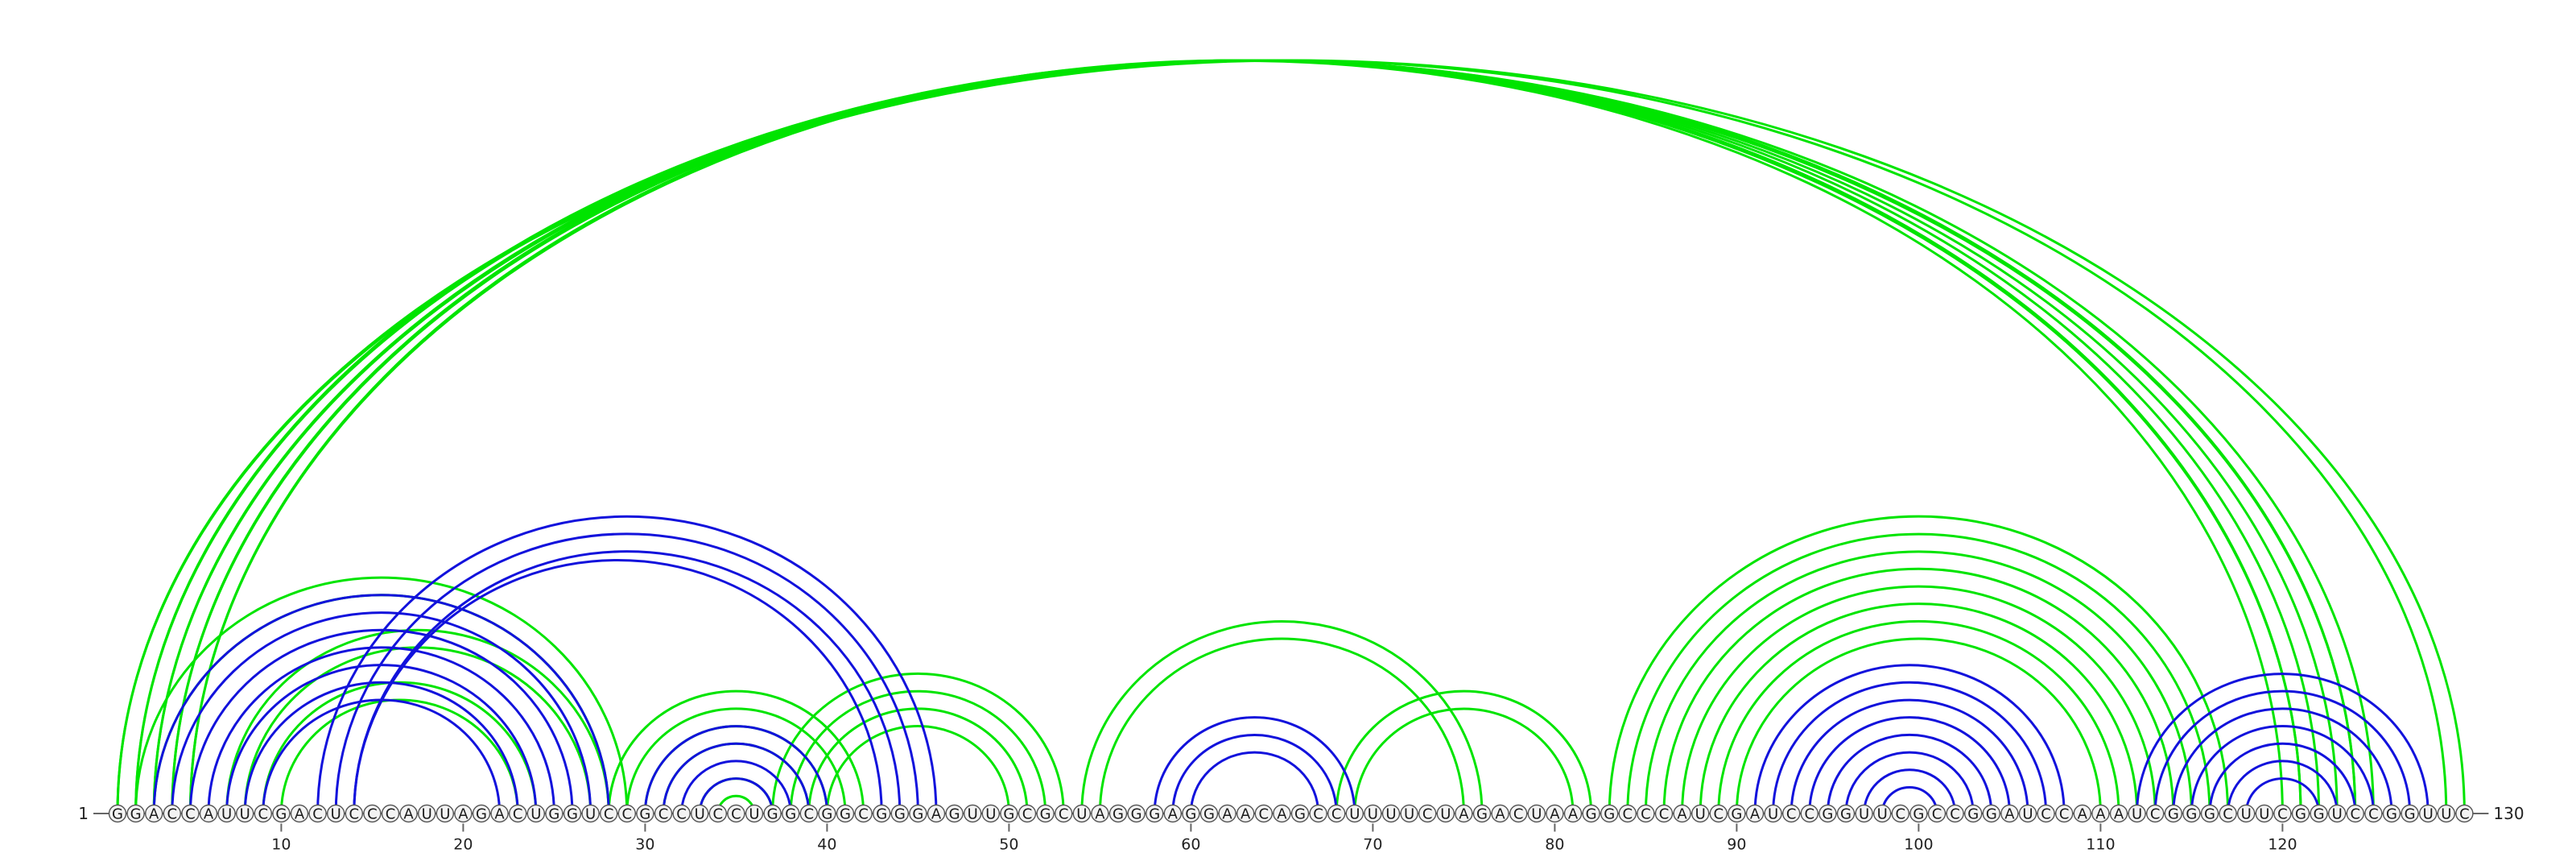 The height and width of the screenshot is (857, 2576). I want to click on nucleotide-34: C, so click(717, 813).